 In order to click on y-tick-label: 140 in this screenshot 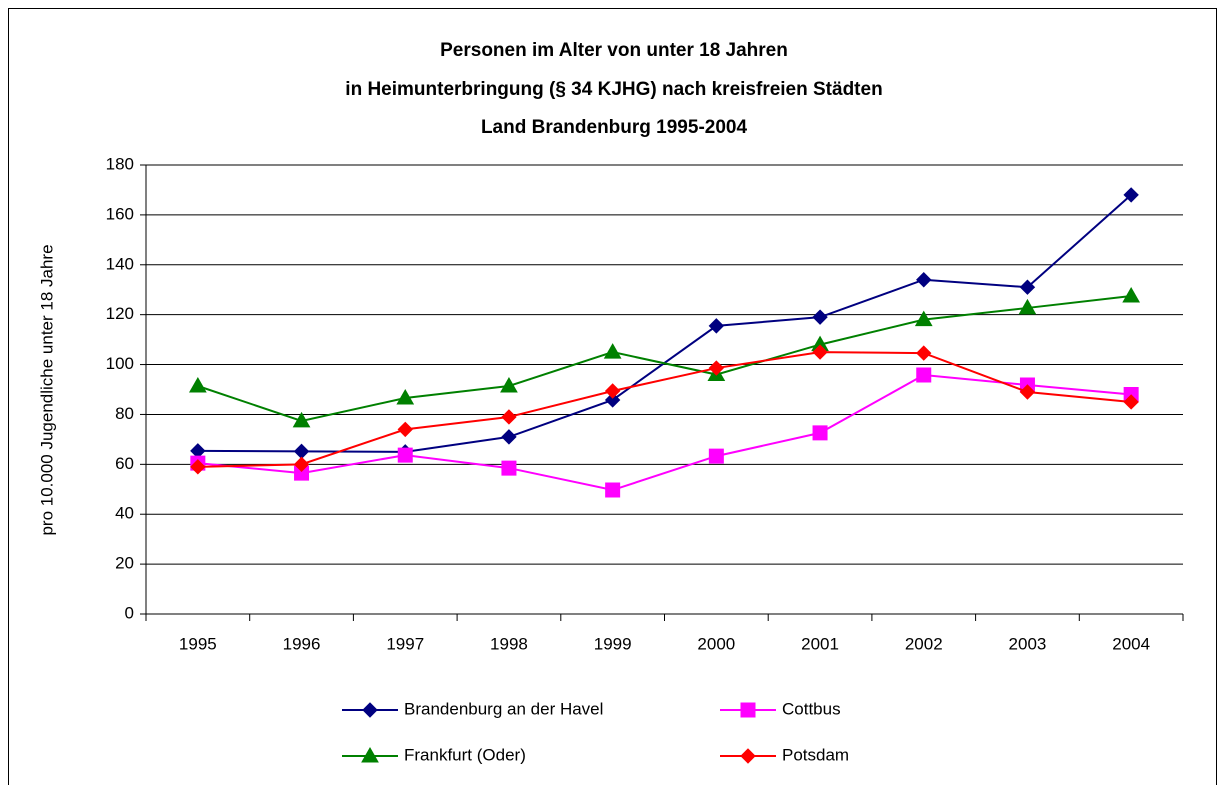, I will do `click(120, 263)`.